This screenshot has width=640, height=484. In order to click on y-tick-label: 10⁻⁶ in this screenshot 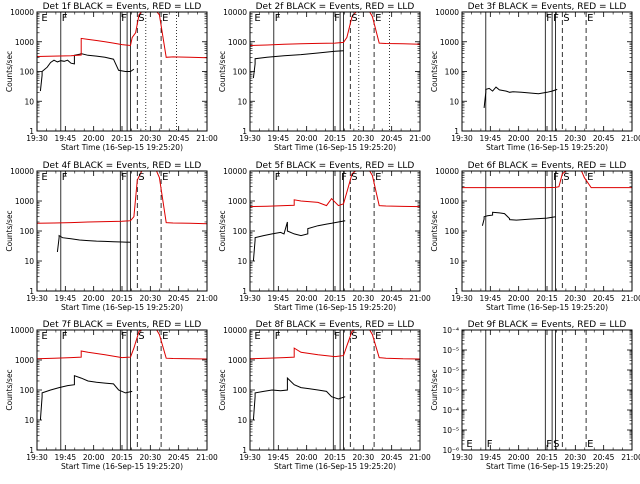, I will do `click(450, 450)`.